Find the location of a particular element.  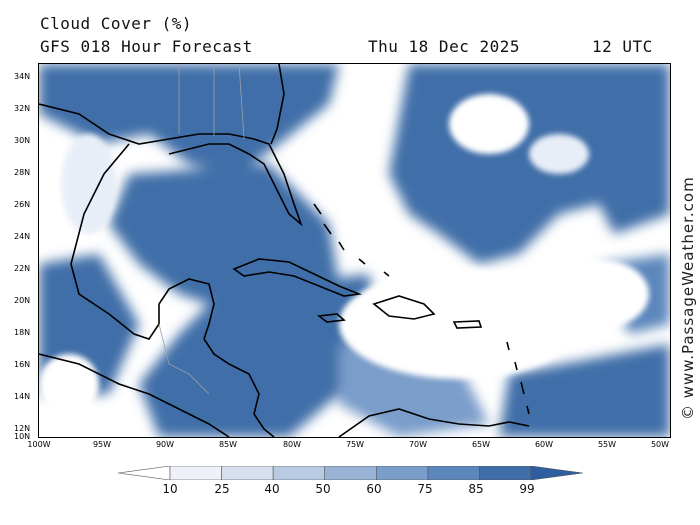

lat-label-32n: 32N is located at coordinates (22, 108).